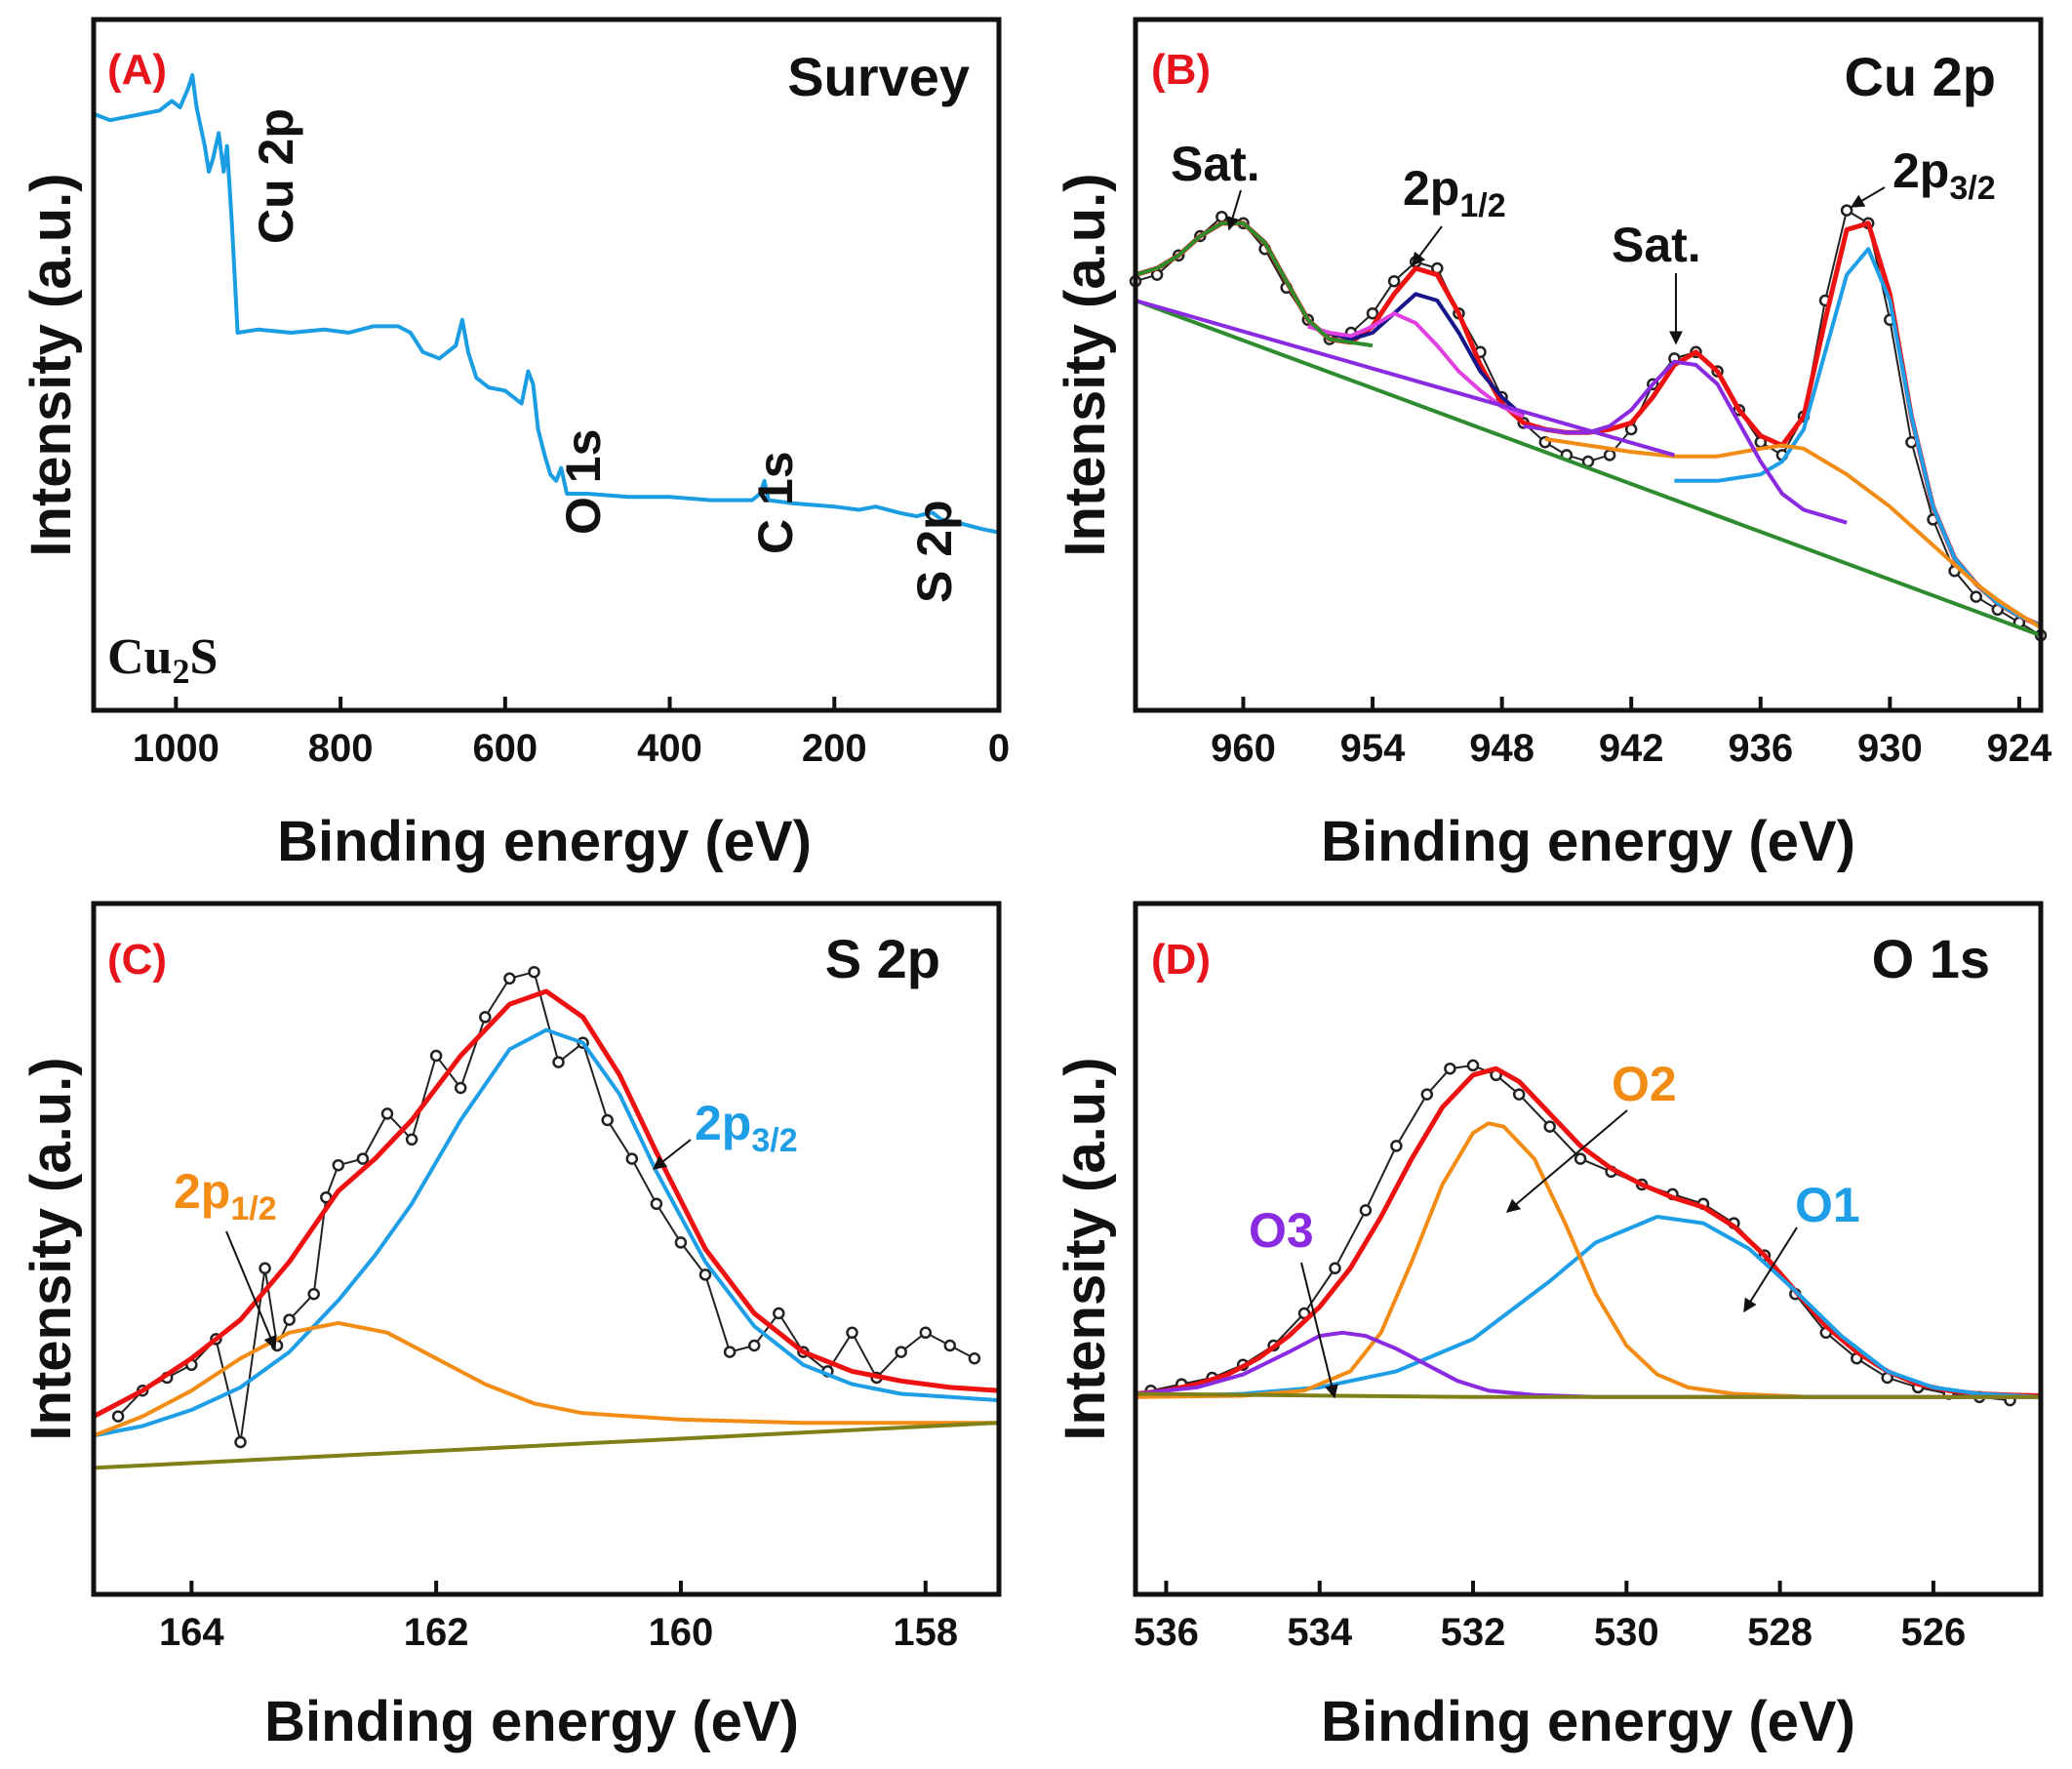 This screenshot has width=2072, height=1769. What do you see at coordinates (225, 1195) in the screenshot?
I see `annotation-2p12-c: 2p1/2` at bounding box center [225, 1195].